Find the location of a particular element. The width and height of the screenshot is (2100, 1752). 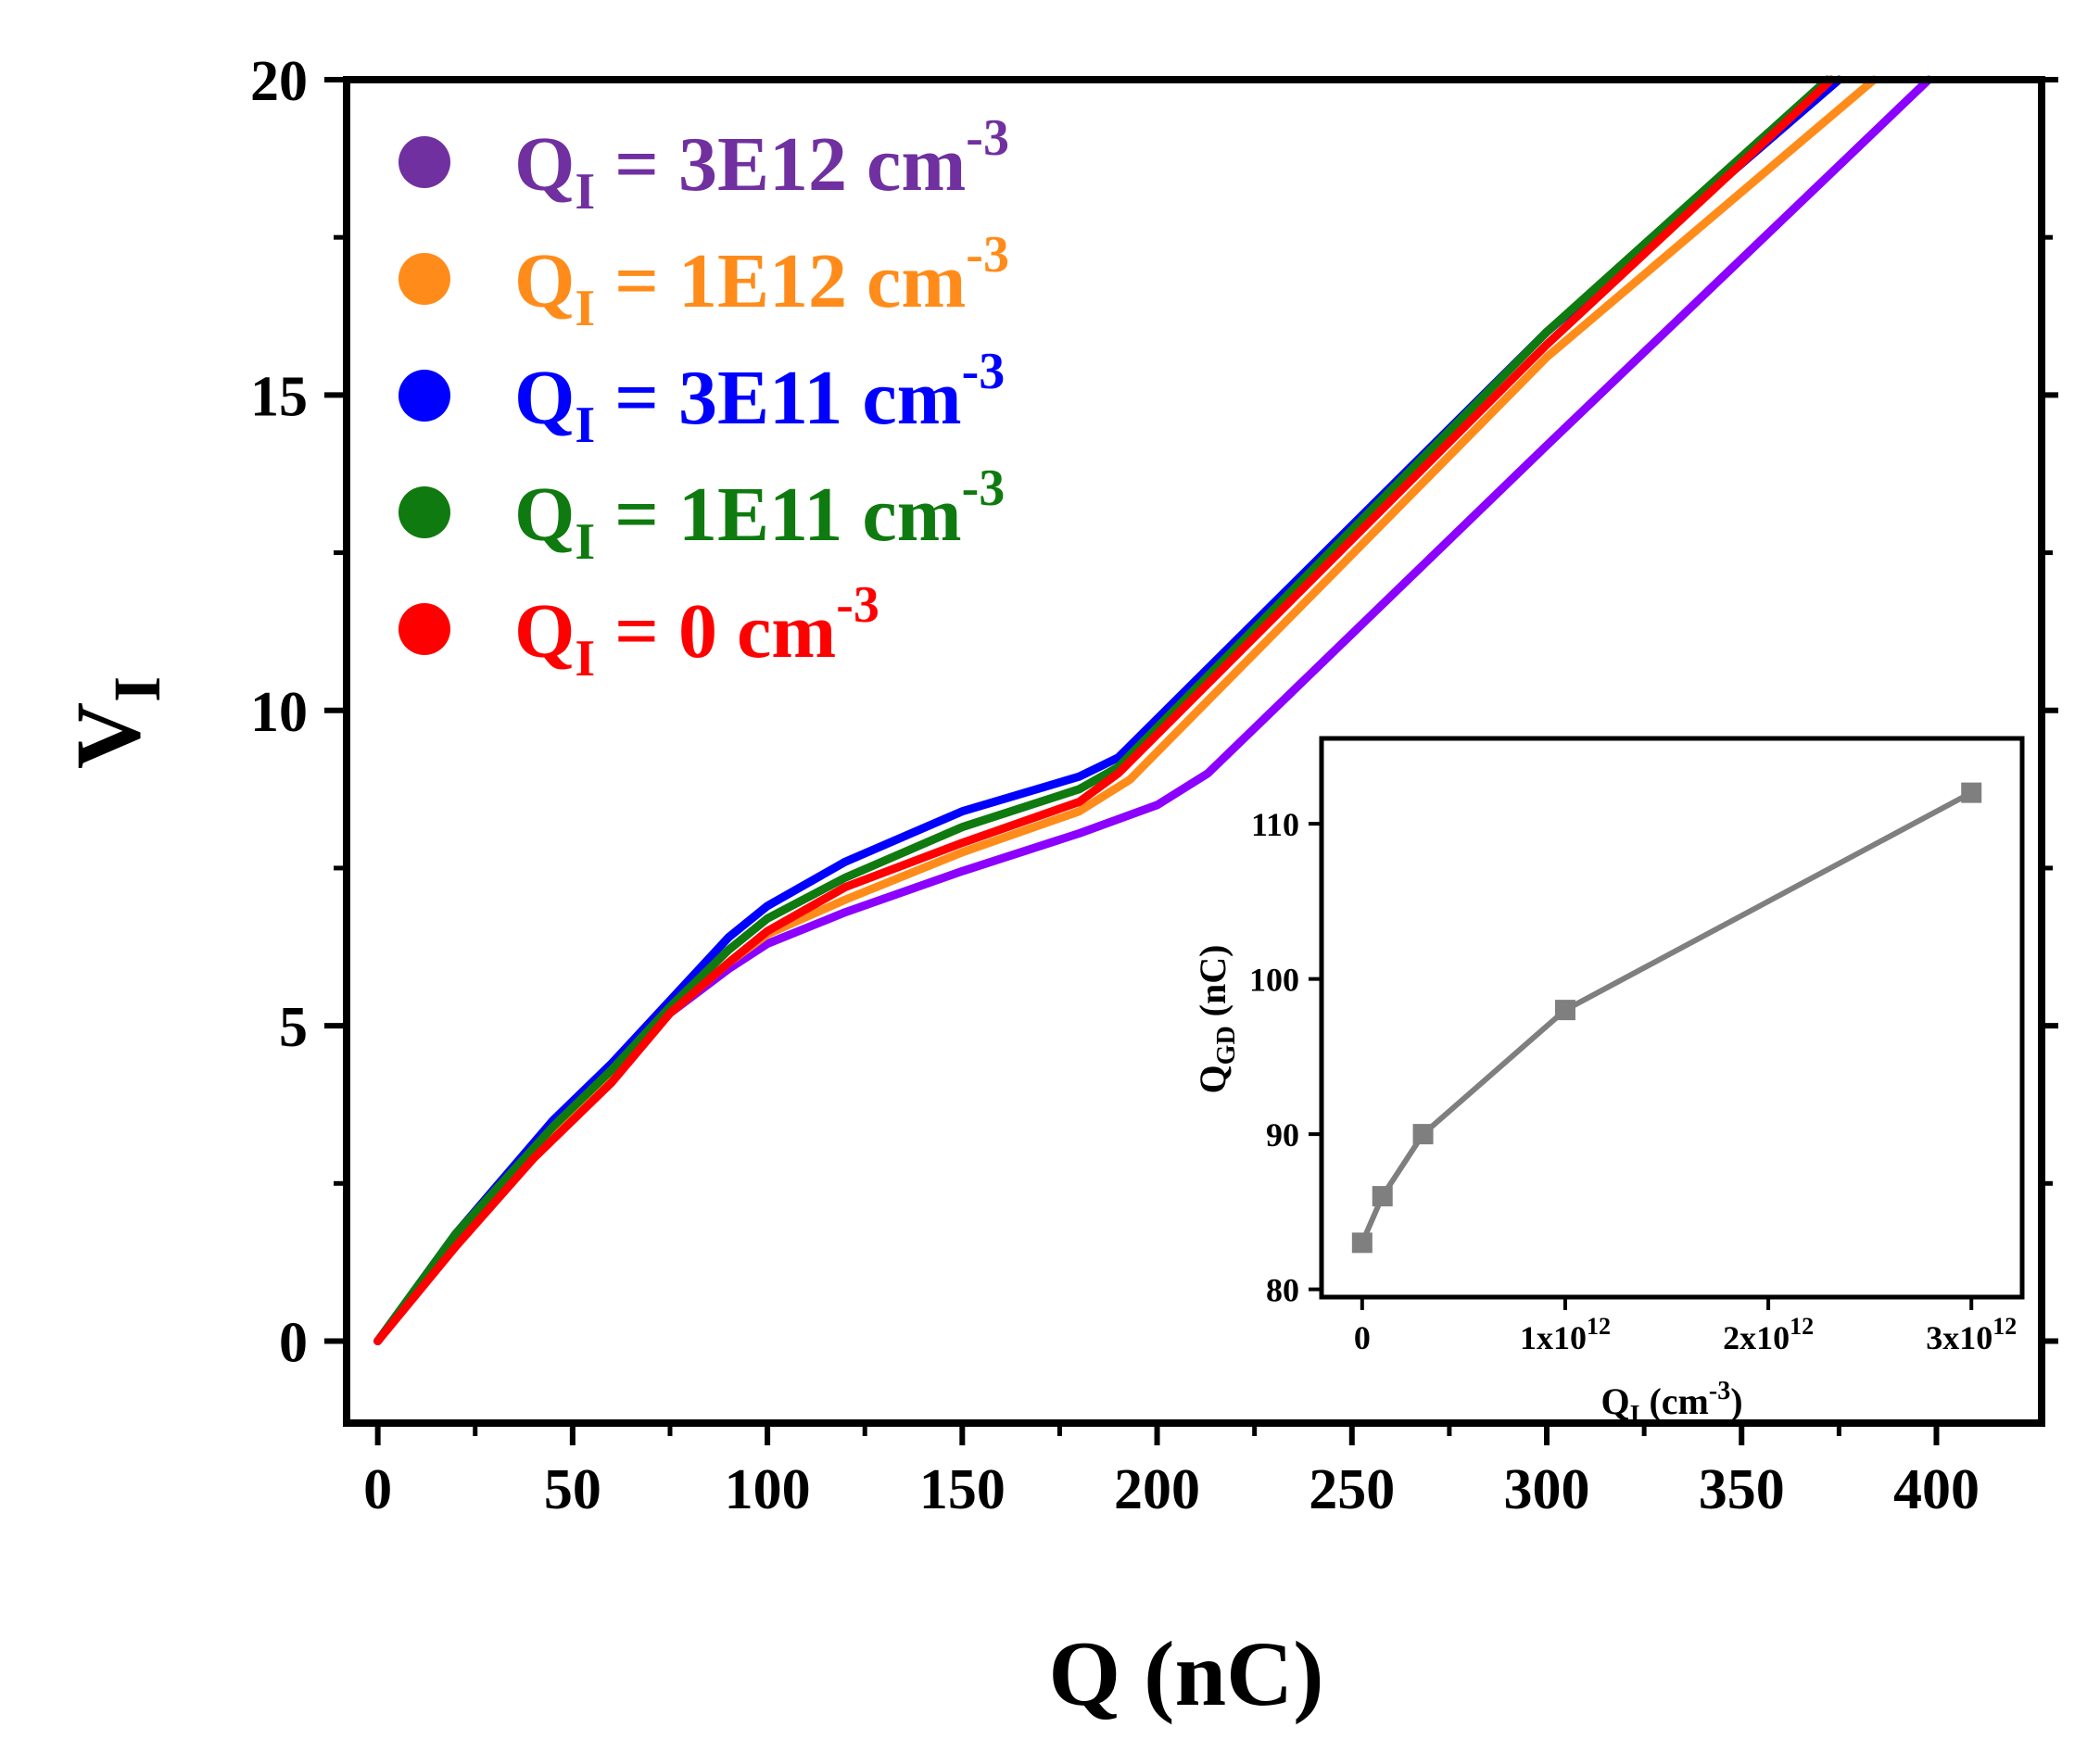

legend-label-0: QI = 3E12 cm-3 is located at coordinates (761, 165).